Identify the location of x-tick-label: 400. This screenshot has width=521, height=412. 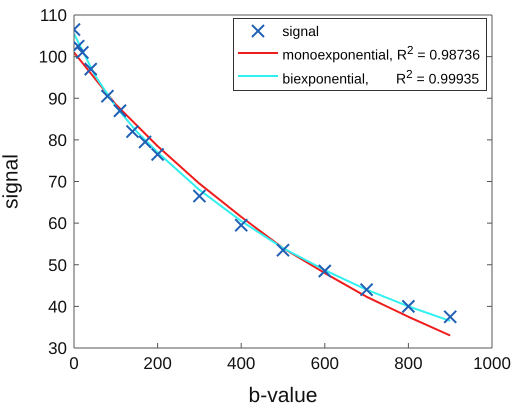
(241, 364).